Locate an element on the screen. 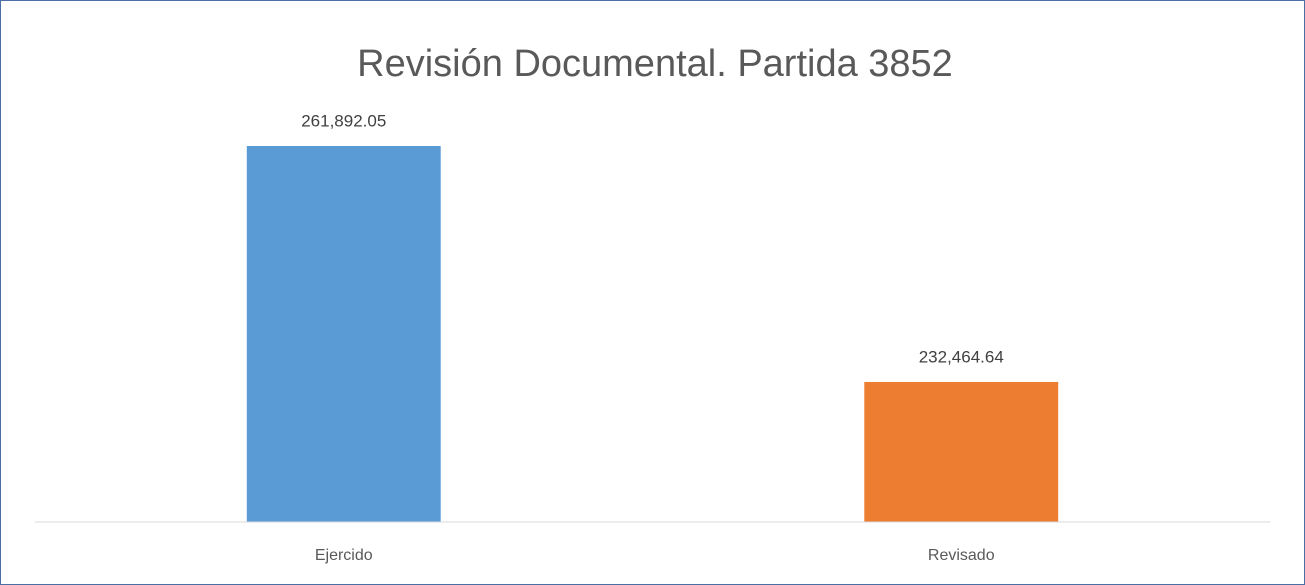 This screenshot has height=585, width=1305. data-label: 232,464.64 is located at coordinates (961, 356).